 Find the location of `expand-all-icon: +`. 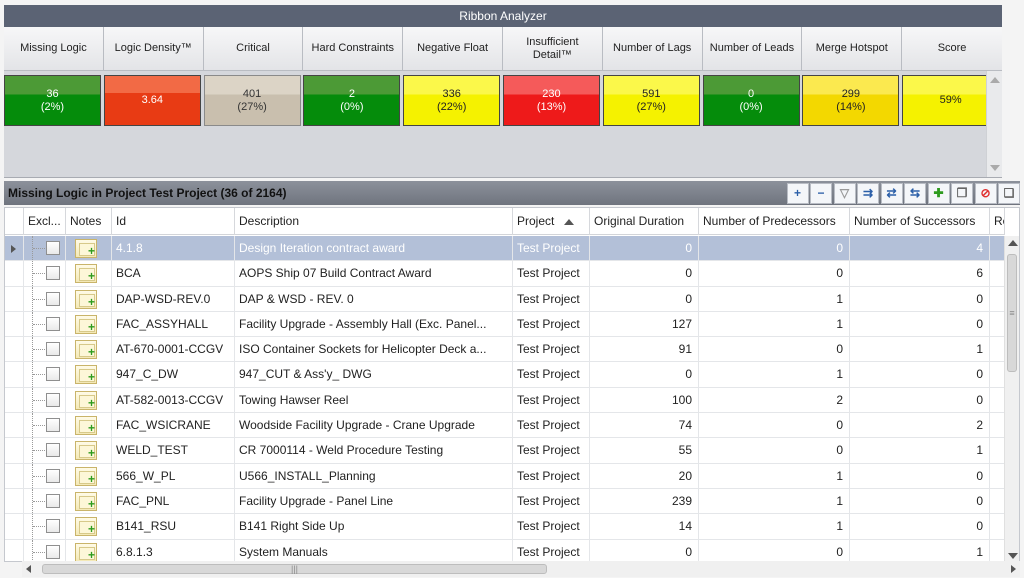

expand-all-icon: + is located at coordinates (797, 193).